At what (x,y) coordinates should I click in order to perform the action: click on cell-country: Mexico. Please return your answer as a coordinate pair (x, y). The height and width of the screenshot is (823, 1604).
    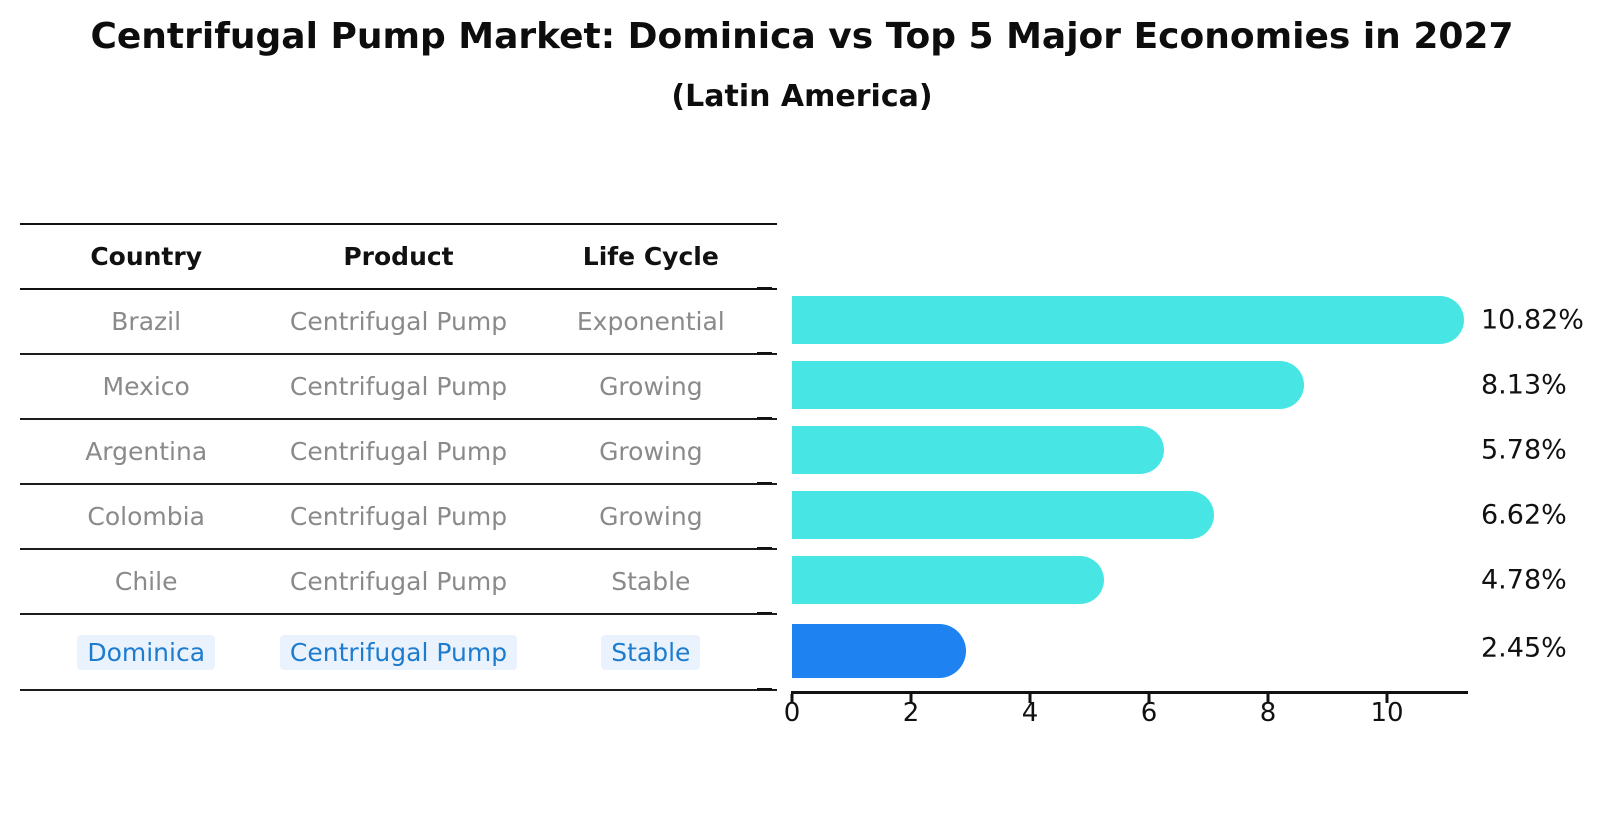
    Looking at the image, I should click on (146, 386).